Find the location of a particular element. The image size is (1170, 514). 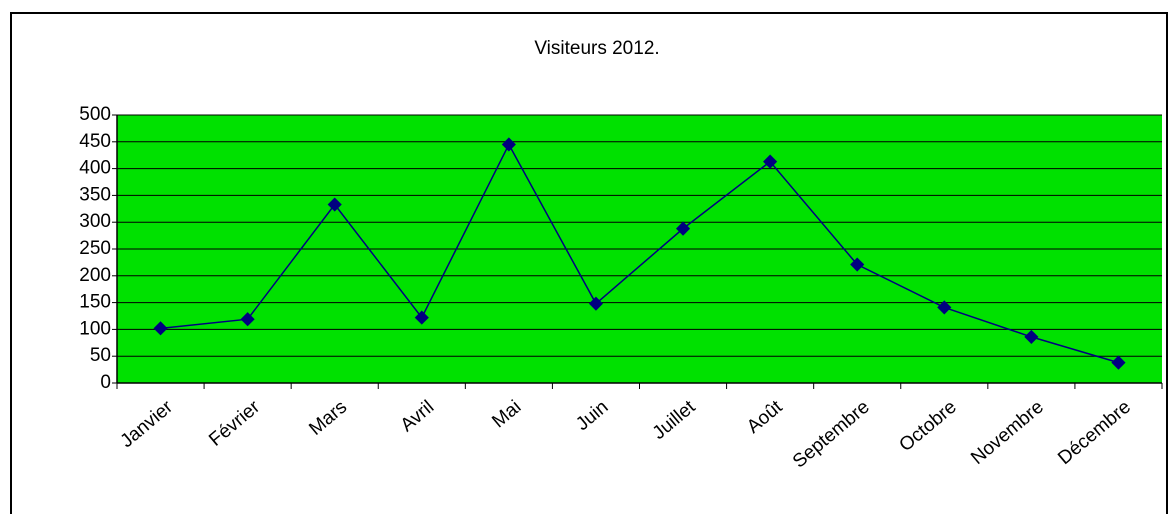

y-tick-label: 100 is located at coordinates (95, 328).